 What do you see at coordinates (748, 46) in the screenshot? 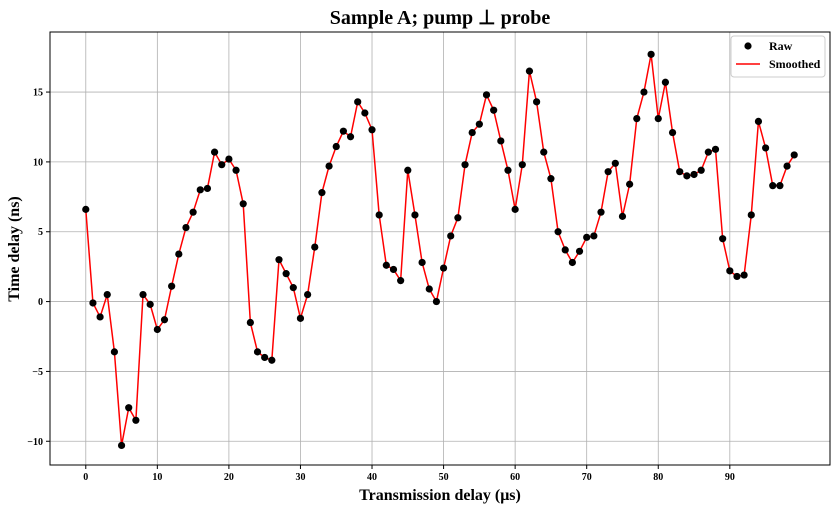
I see `legend-marker-raw` at bounding box center [748, 46].